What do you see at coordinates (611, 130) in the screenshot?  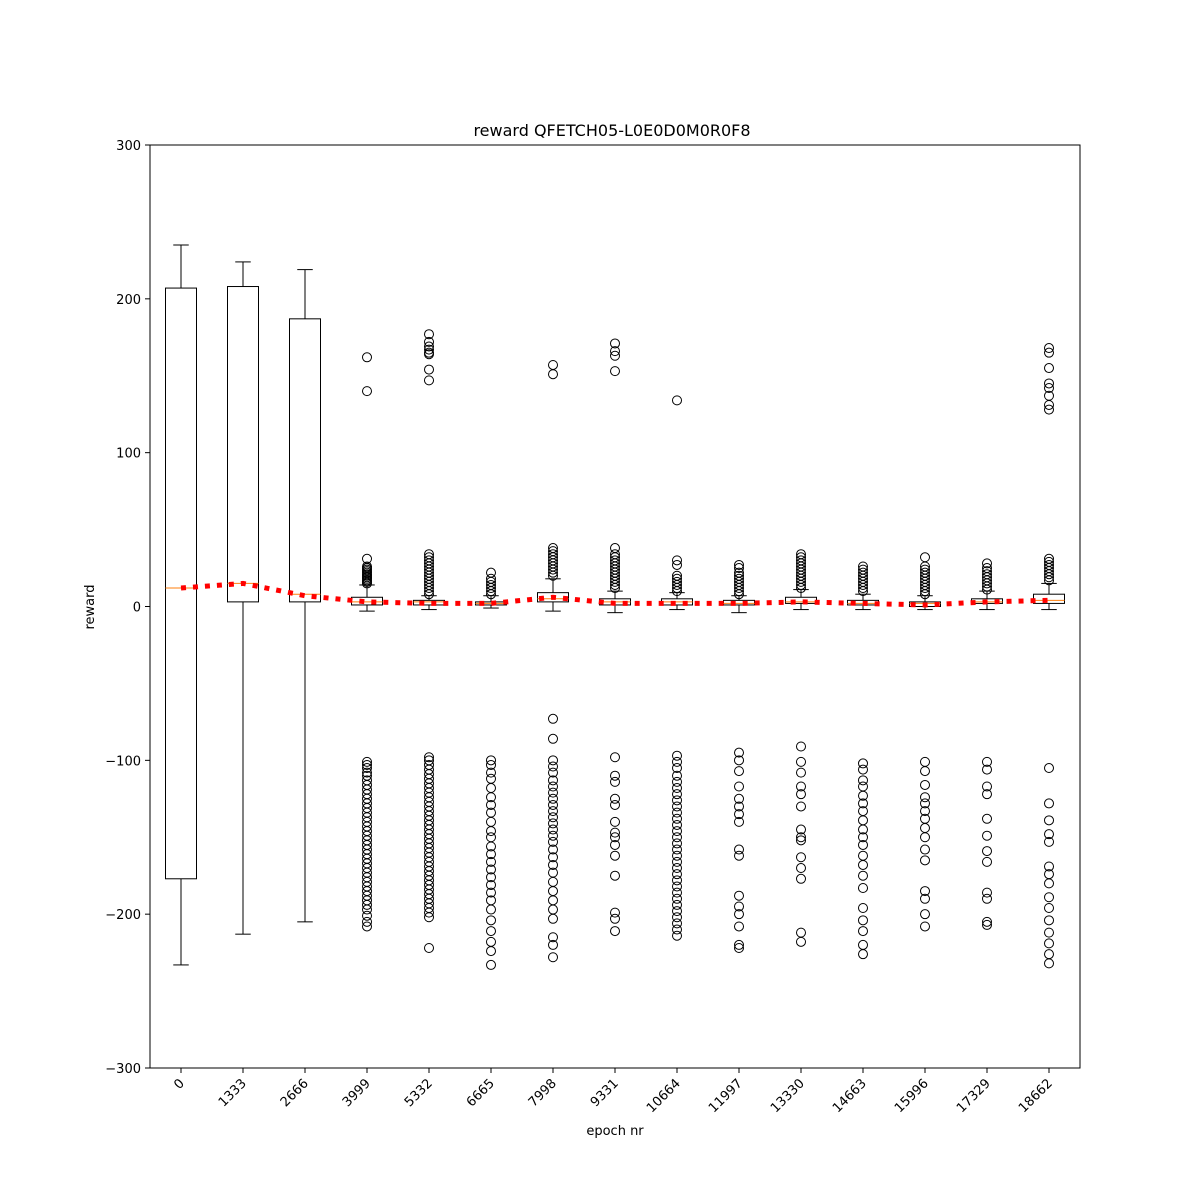 I see `chart-title: reward QFETCH05-L0E0D0M0R0F8` at bounding box center [611, 130].